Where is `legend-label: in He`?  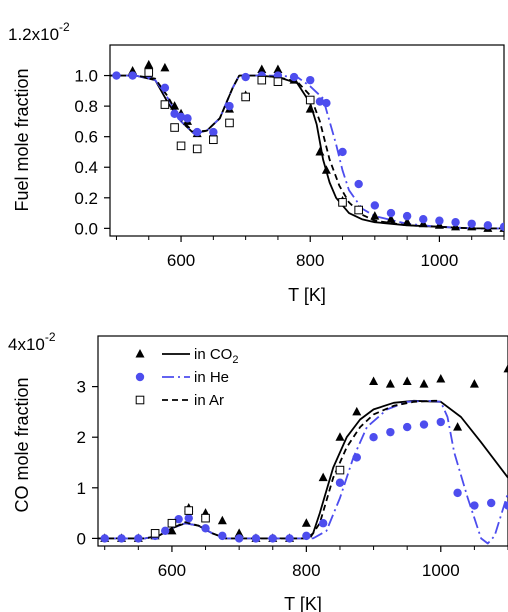
legend-label: in He is located at coordinates (211, 377).